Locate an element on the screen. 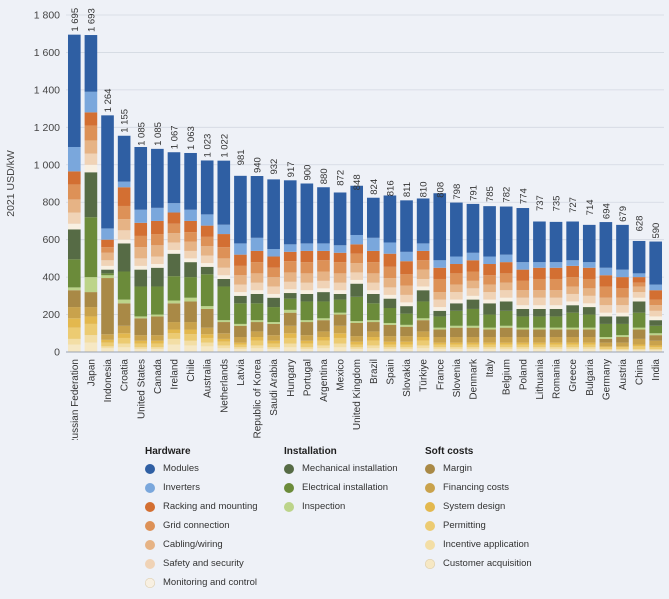  y-axis-title: 2021 USD/kW is located at coordinates (11, 183).